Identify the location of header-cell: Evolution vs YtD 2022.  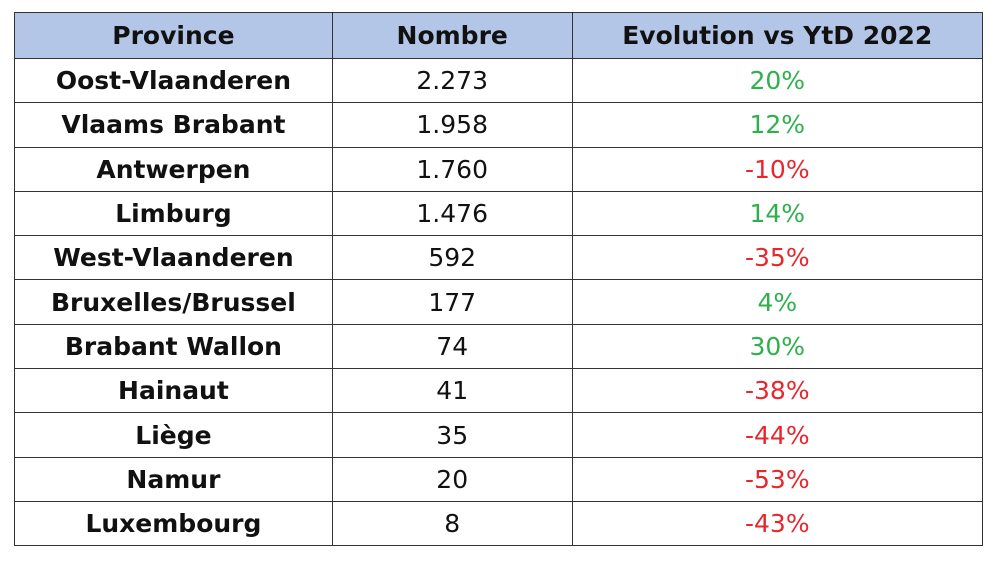
(777, 35).